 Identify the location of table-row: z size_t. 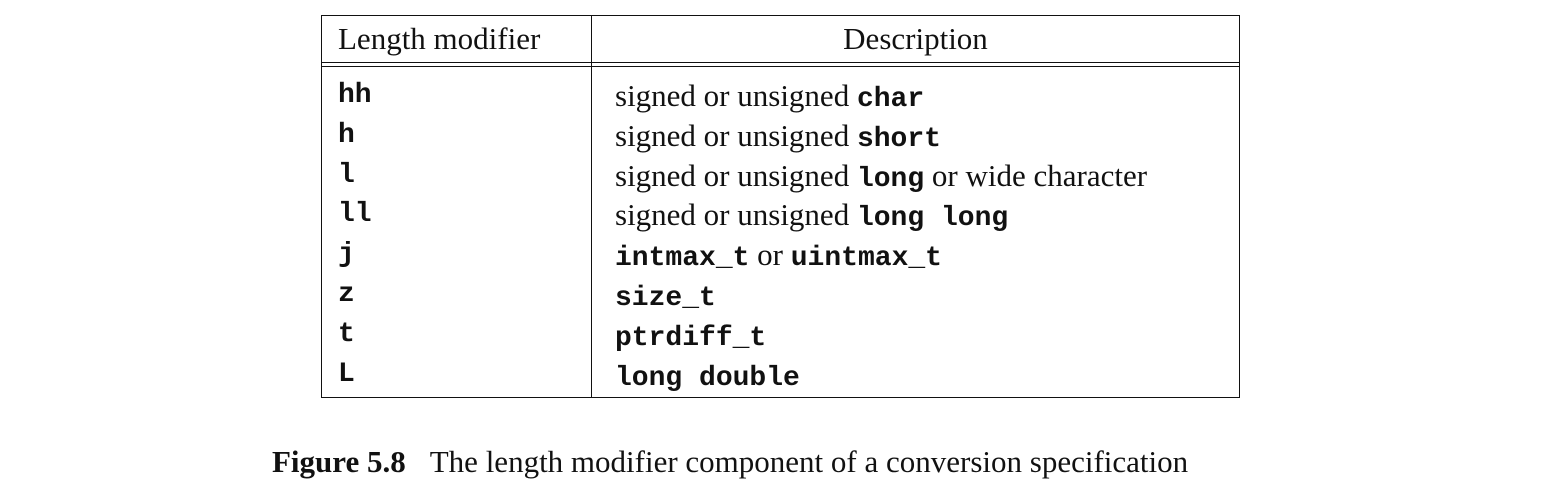
(780, 296).